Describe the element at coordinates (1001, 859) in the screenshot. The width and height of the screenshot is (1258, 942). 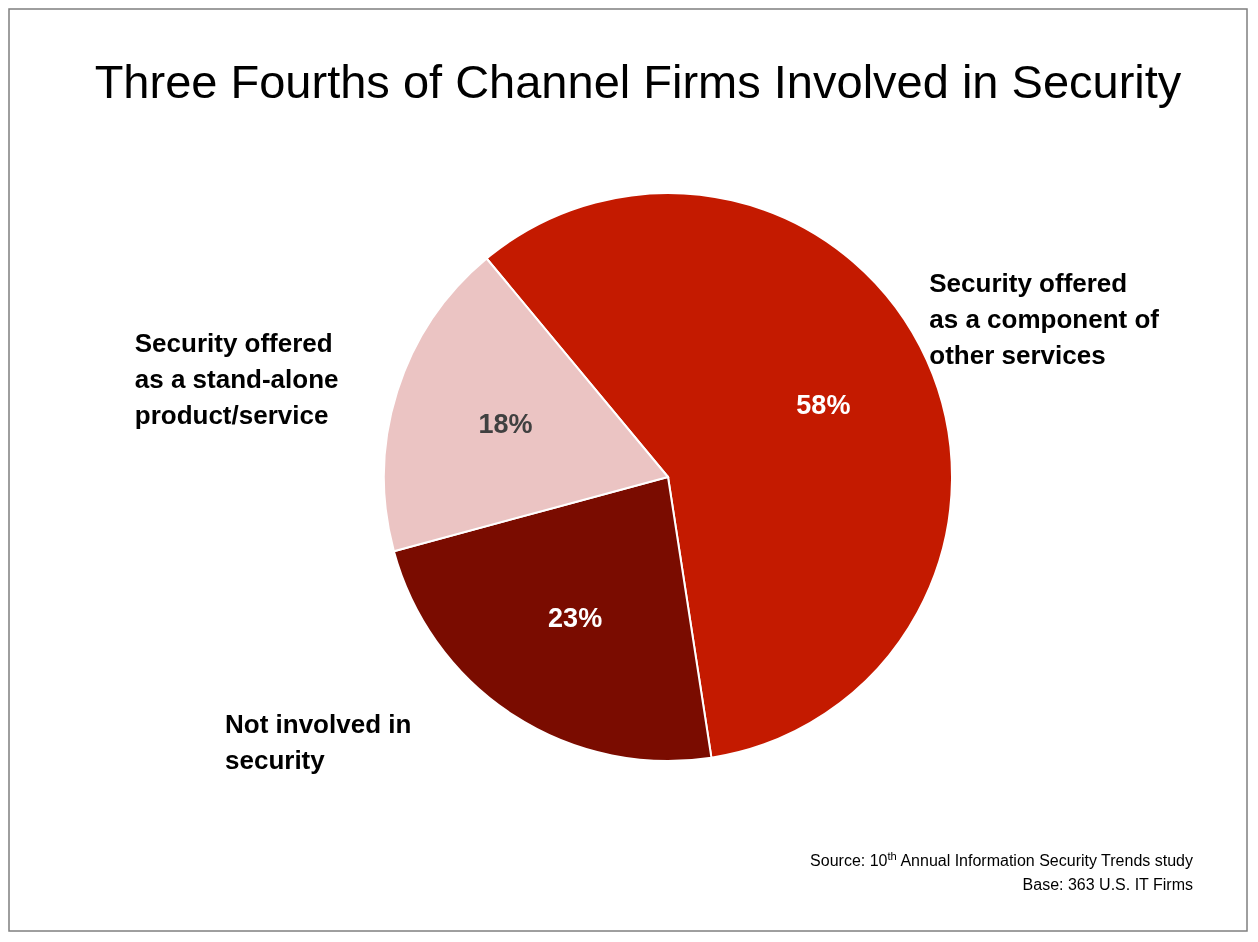
I see `source-note: Source: 10$^{th}$ Annual Information Security Trends study` at that location.